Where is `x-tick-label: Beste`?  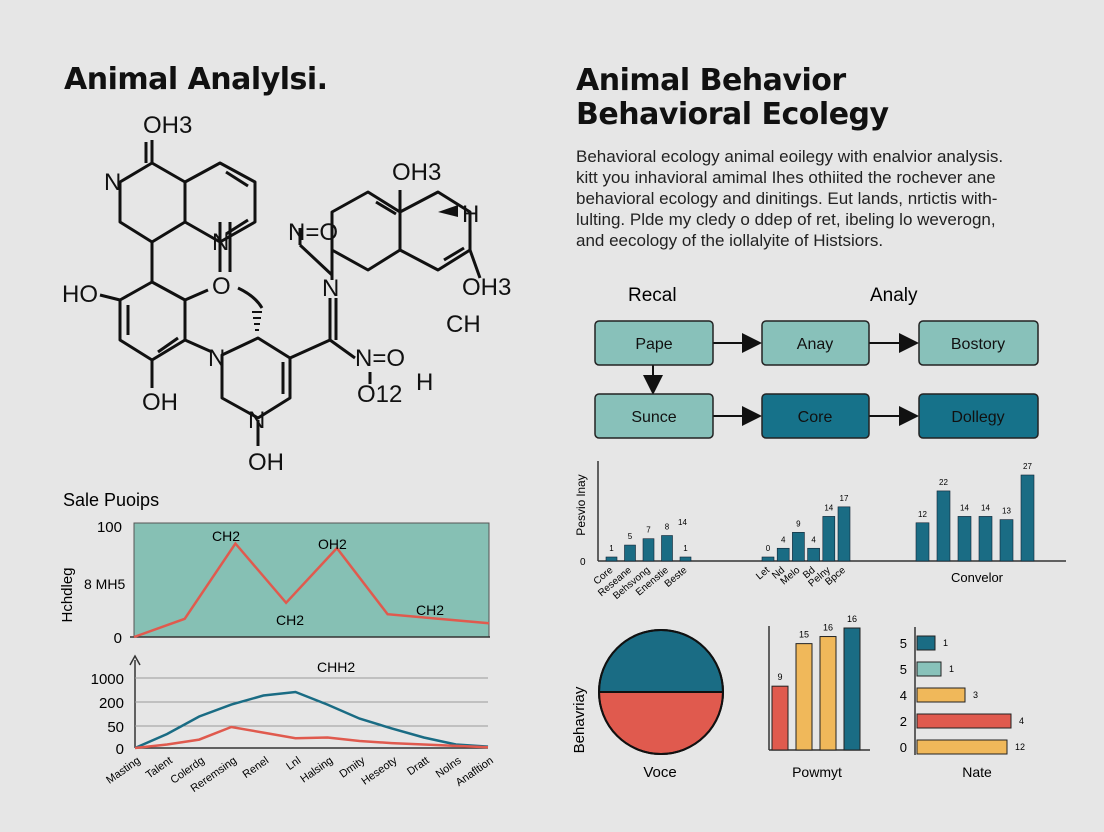
x-tick-label: Beste is located at coordinates (676, 577).